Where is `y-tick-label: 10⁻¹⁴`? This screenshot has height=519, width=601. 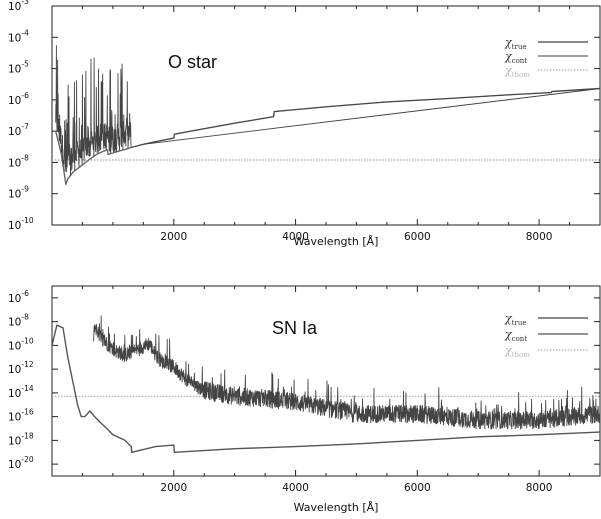 y-tick-label: 10⁻¹⁴ is located at coordinates (21, 392).